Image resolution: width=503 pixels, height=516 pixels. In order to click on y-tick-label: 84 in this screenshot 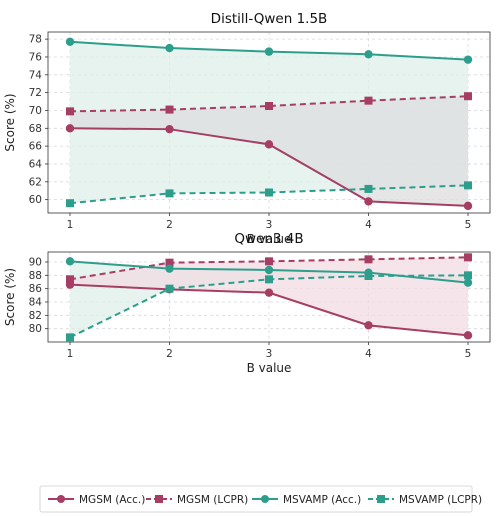, I will do `click(36, 303)`.